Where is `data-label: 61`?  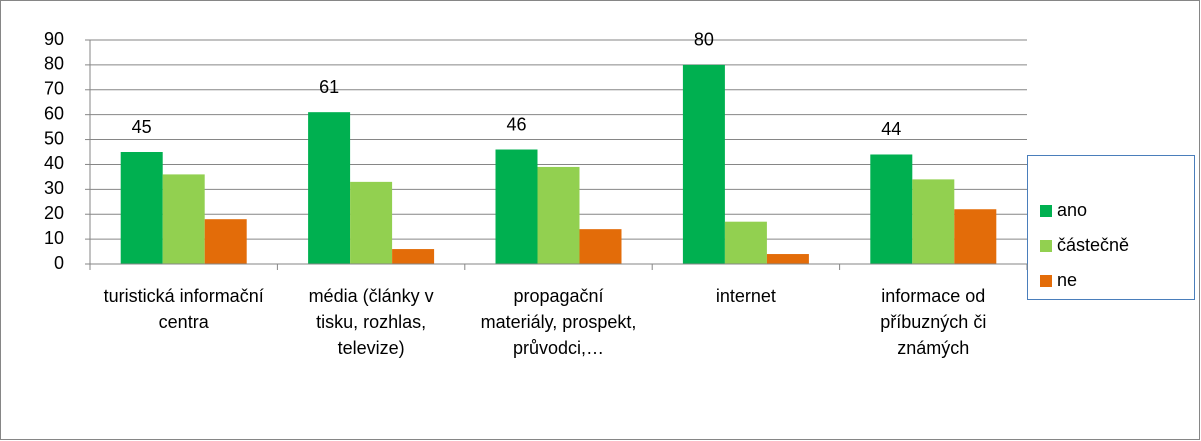
data-label: 61 is located at coordinates (329, 87).